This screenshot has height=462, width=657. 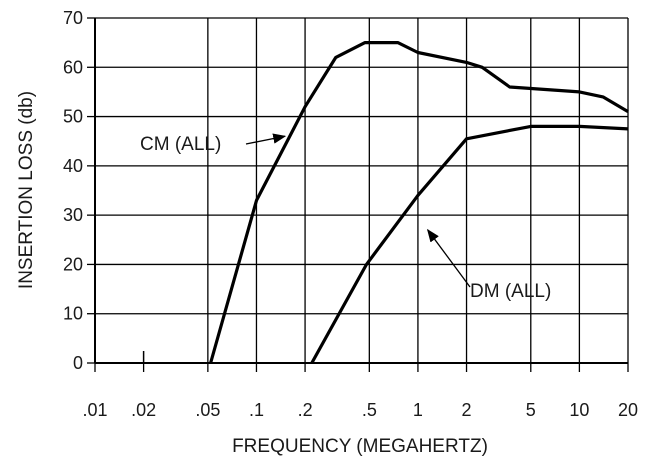 I want to click on x-tick-label: .01, so click(x=94, y=410).